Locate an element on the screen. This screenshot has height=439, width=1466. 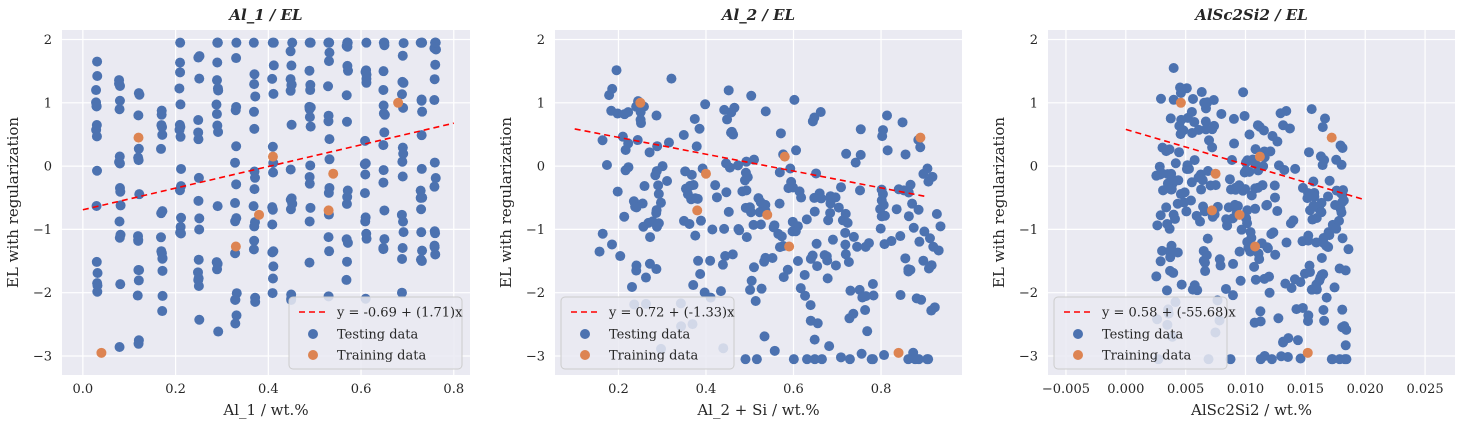
x-axis-label: Al_1 / wt.% is located at coordinates (265, 410).